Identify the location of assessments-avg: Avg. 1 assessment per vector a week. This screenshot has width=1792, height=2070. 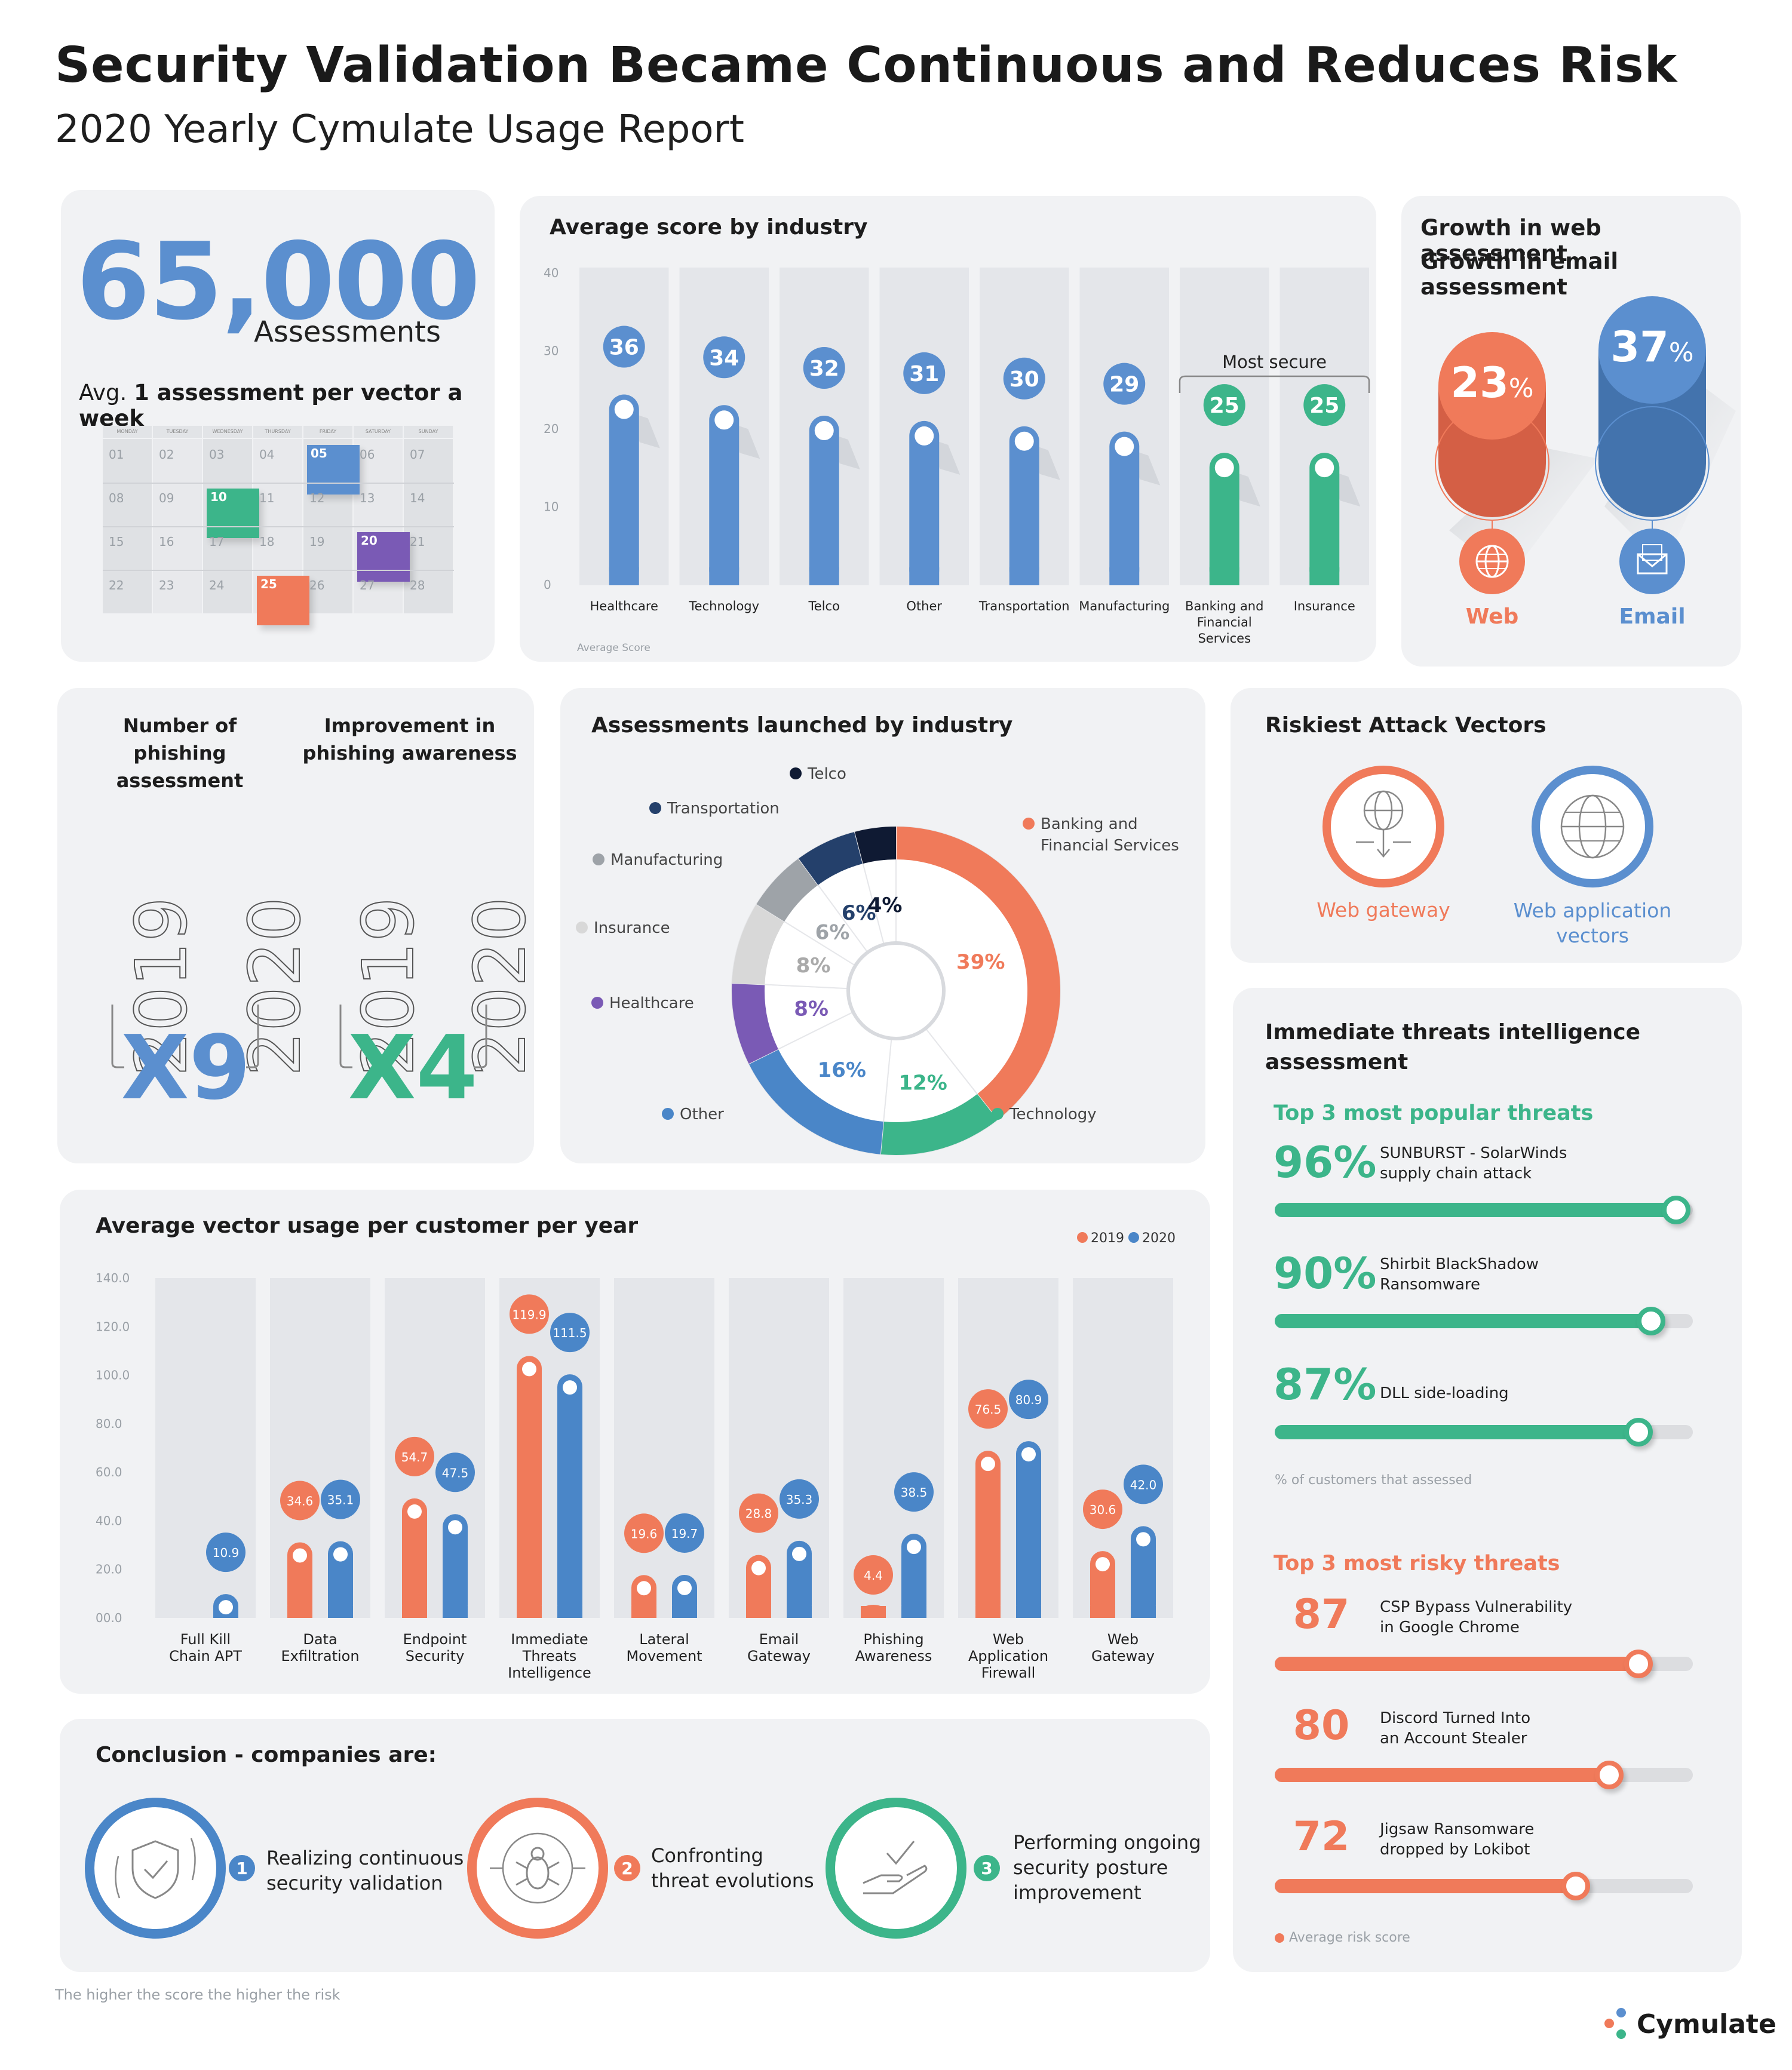
(288, 405).